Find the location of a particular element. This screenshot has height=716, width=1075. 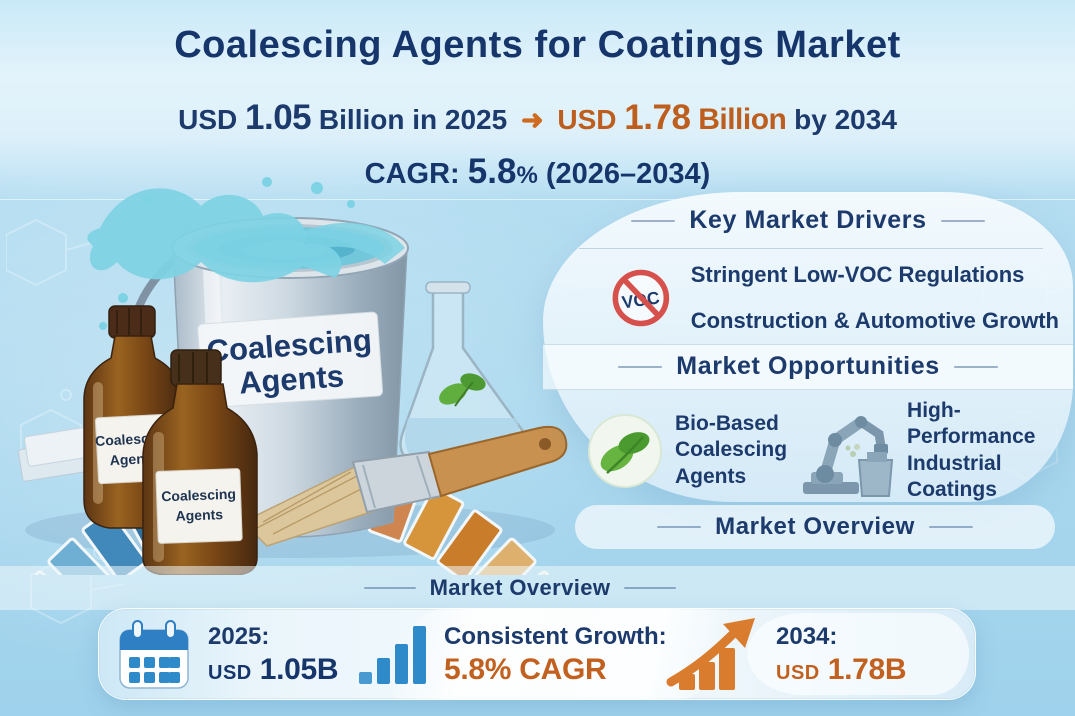

stat-label: 2025: is located at coordinates (239, 636).